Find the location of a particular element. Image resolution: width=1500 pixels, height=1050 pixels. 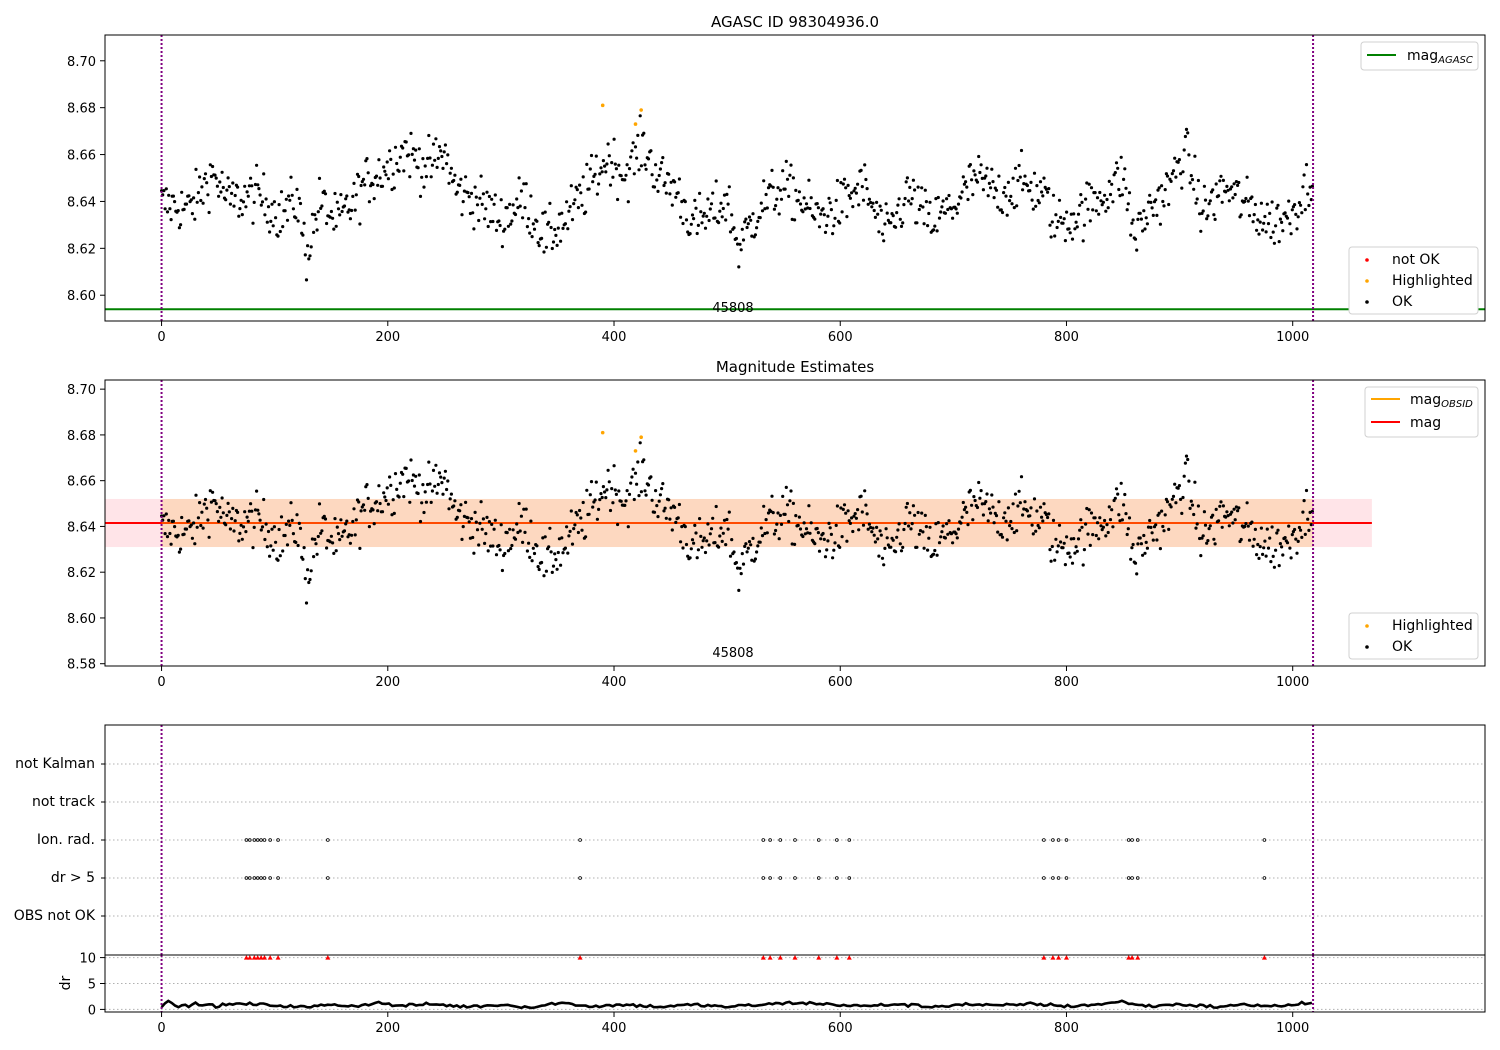

agasc-panel-title: AGASC ID 98304936.0 is located at coordinates (795, 22).